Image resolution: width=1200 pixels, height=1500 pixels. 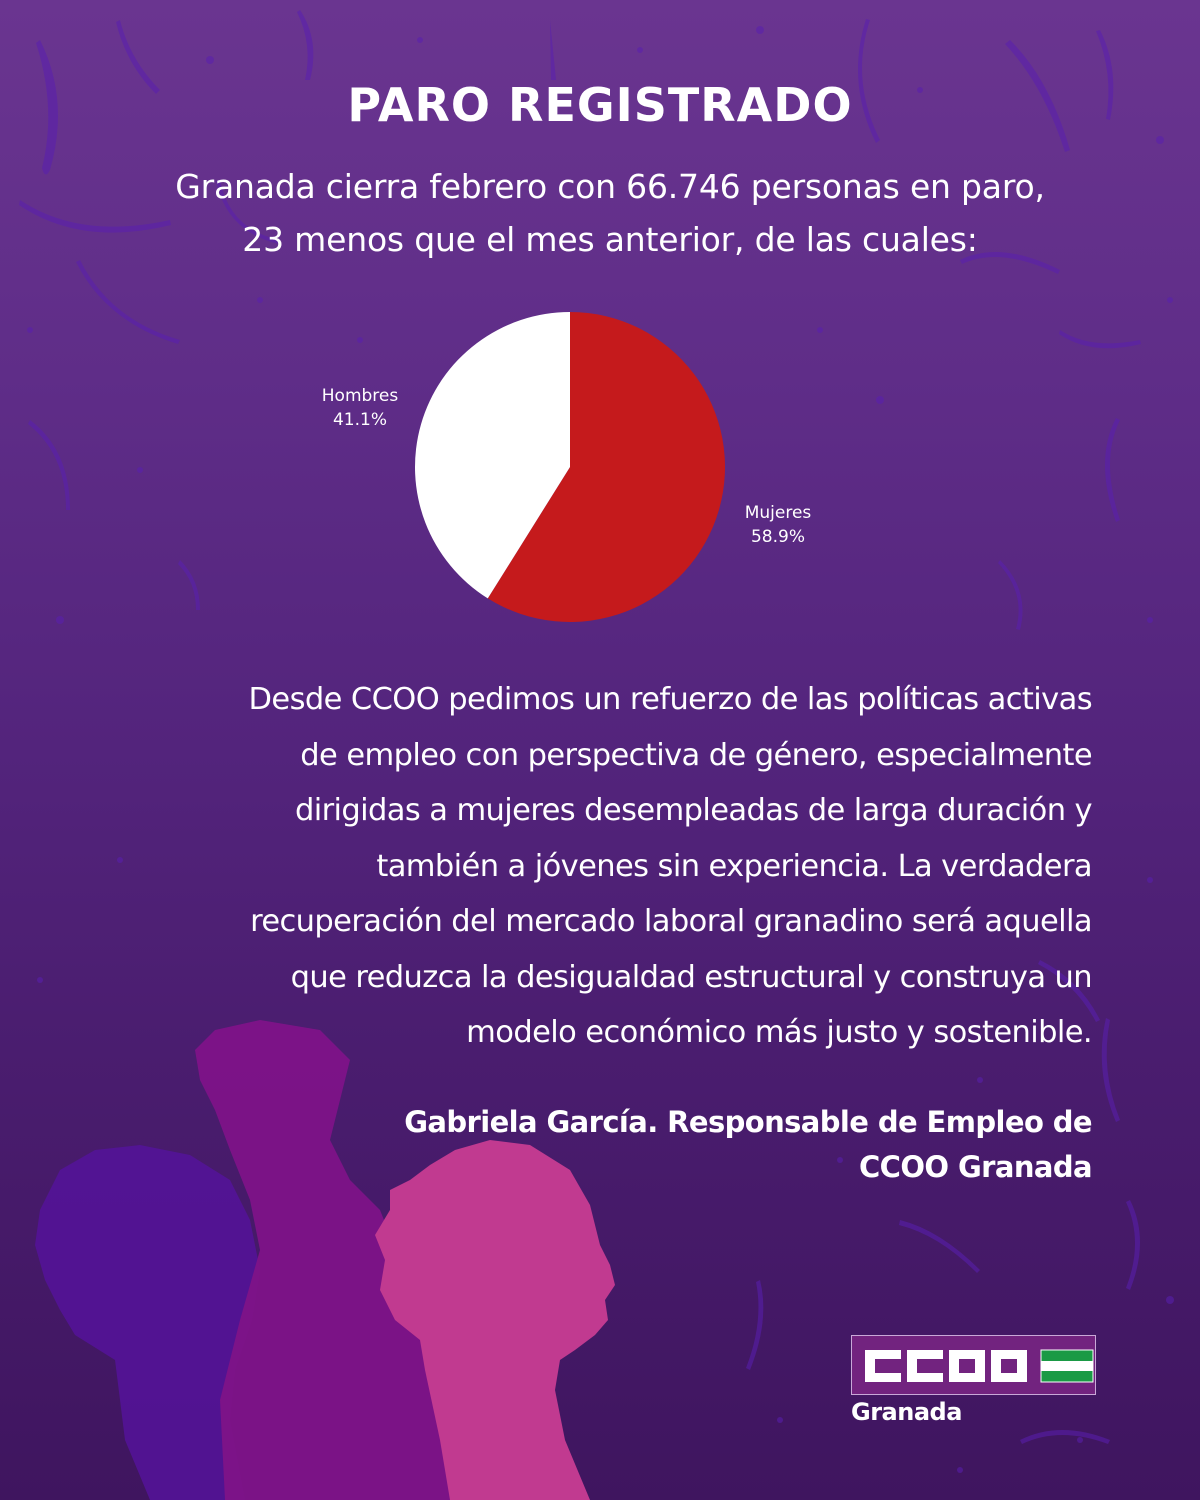 I want to click on silhouette-pink-icon, so click(x=495, y=1320).